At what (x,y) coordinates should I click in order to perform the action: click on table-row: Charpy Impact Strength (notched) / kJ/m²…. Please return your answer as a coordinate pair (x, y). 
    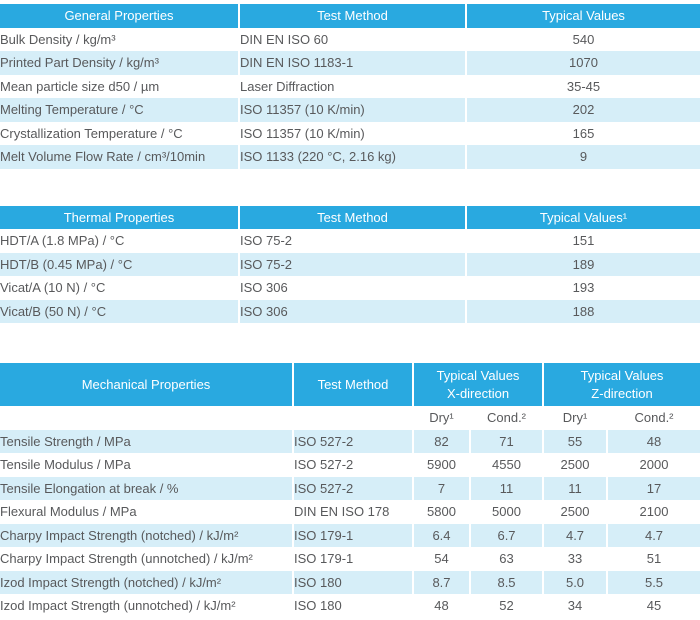
    Looking at the image, I should click on (350, 535).